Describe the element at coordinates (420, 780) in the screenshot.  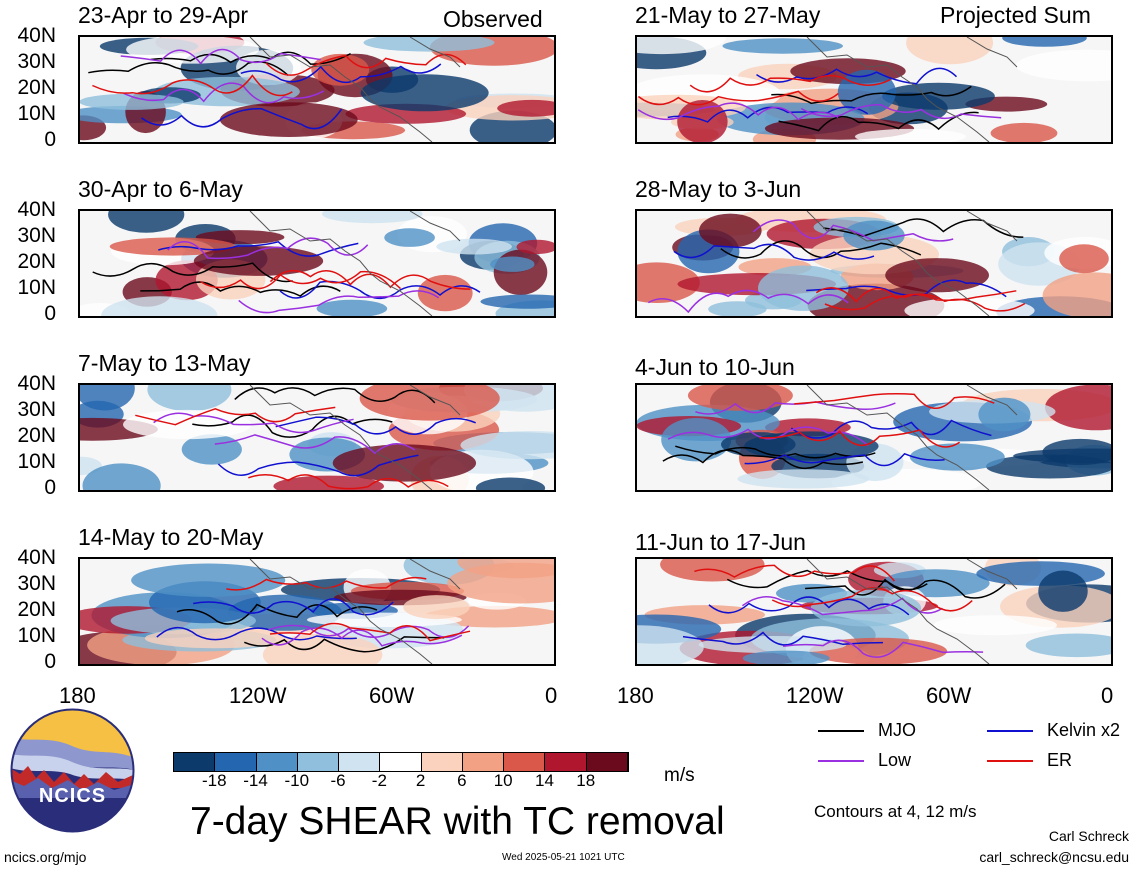
I see `colorbar-label: 2` at that location.